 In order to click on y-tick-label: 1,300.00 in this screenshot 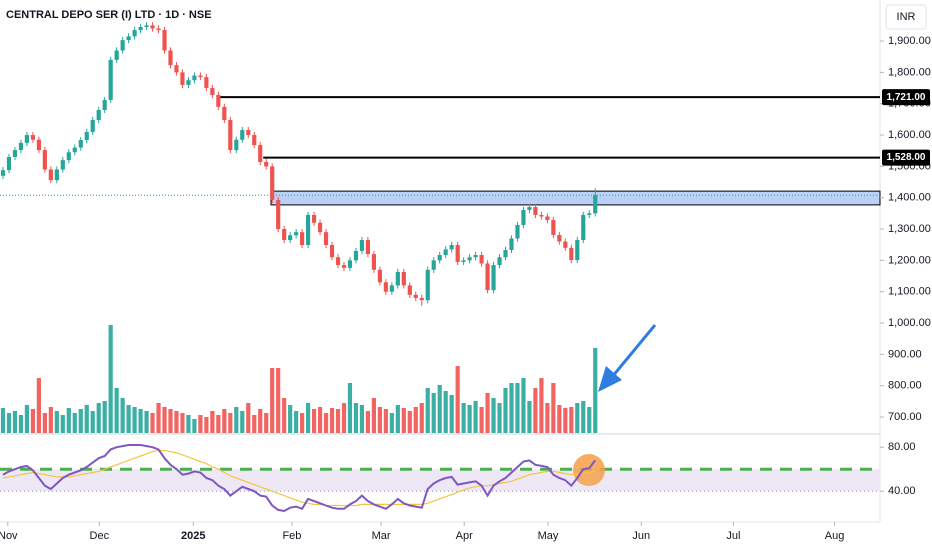, I will do `click(909, 229)`.